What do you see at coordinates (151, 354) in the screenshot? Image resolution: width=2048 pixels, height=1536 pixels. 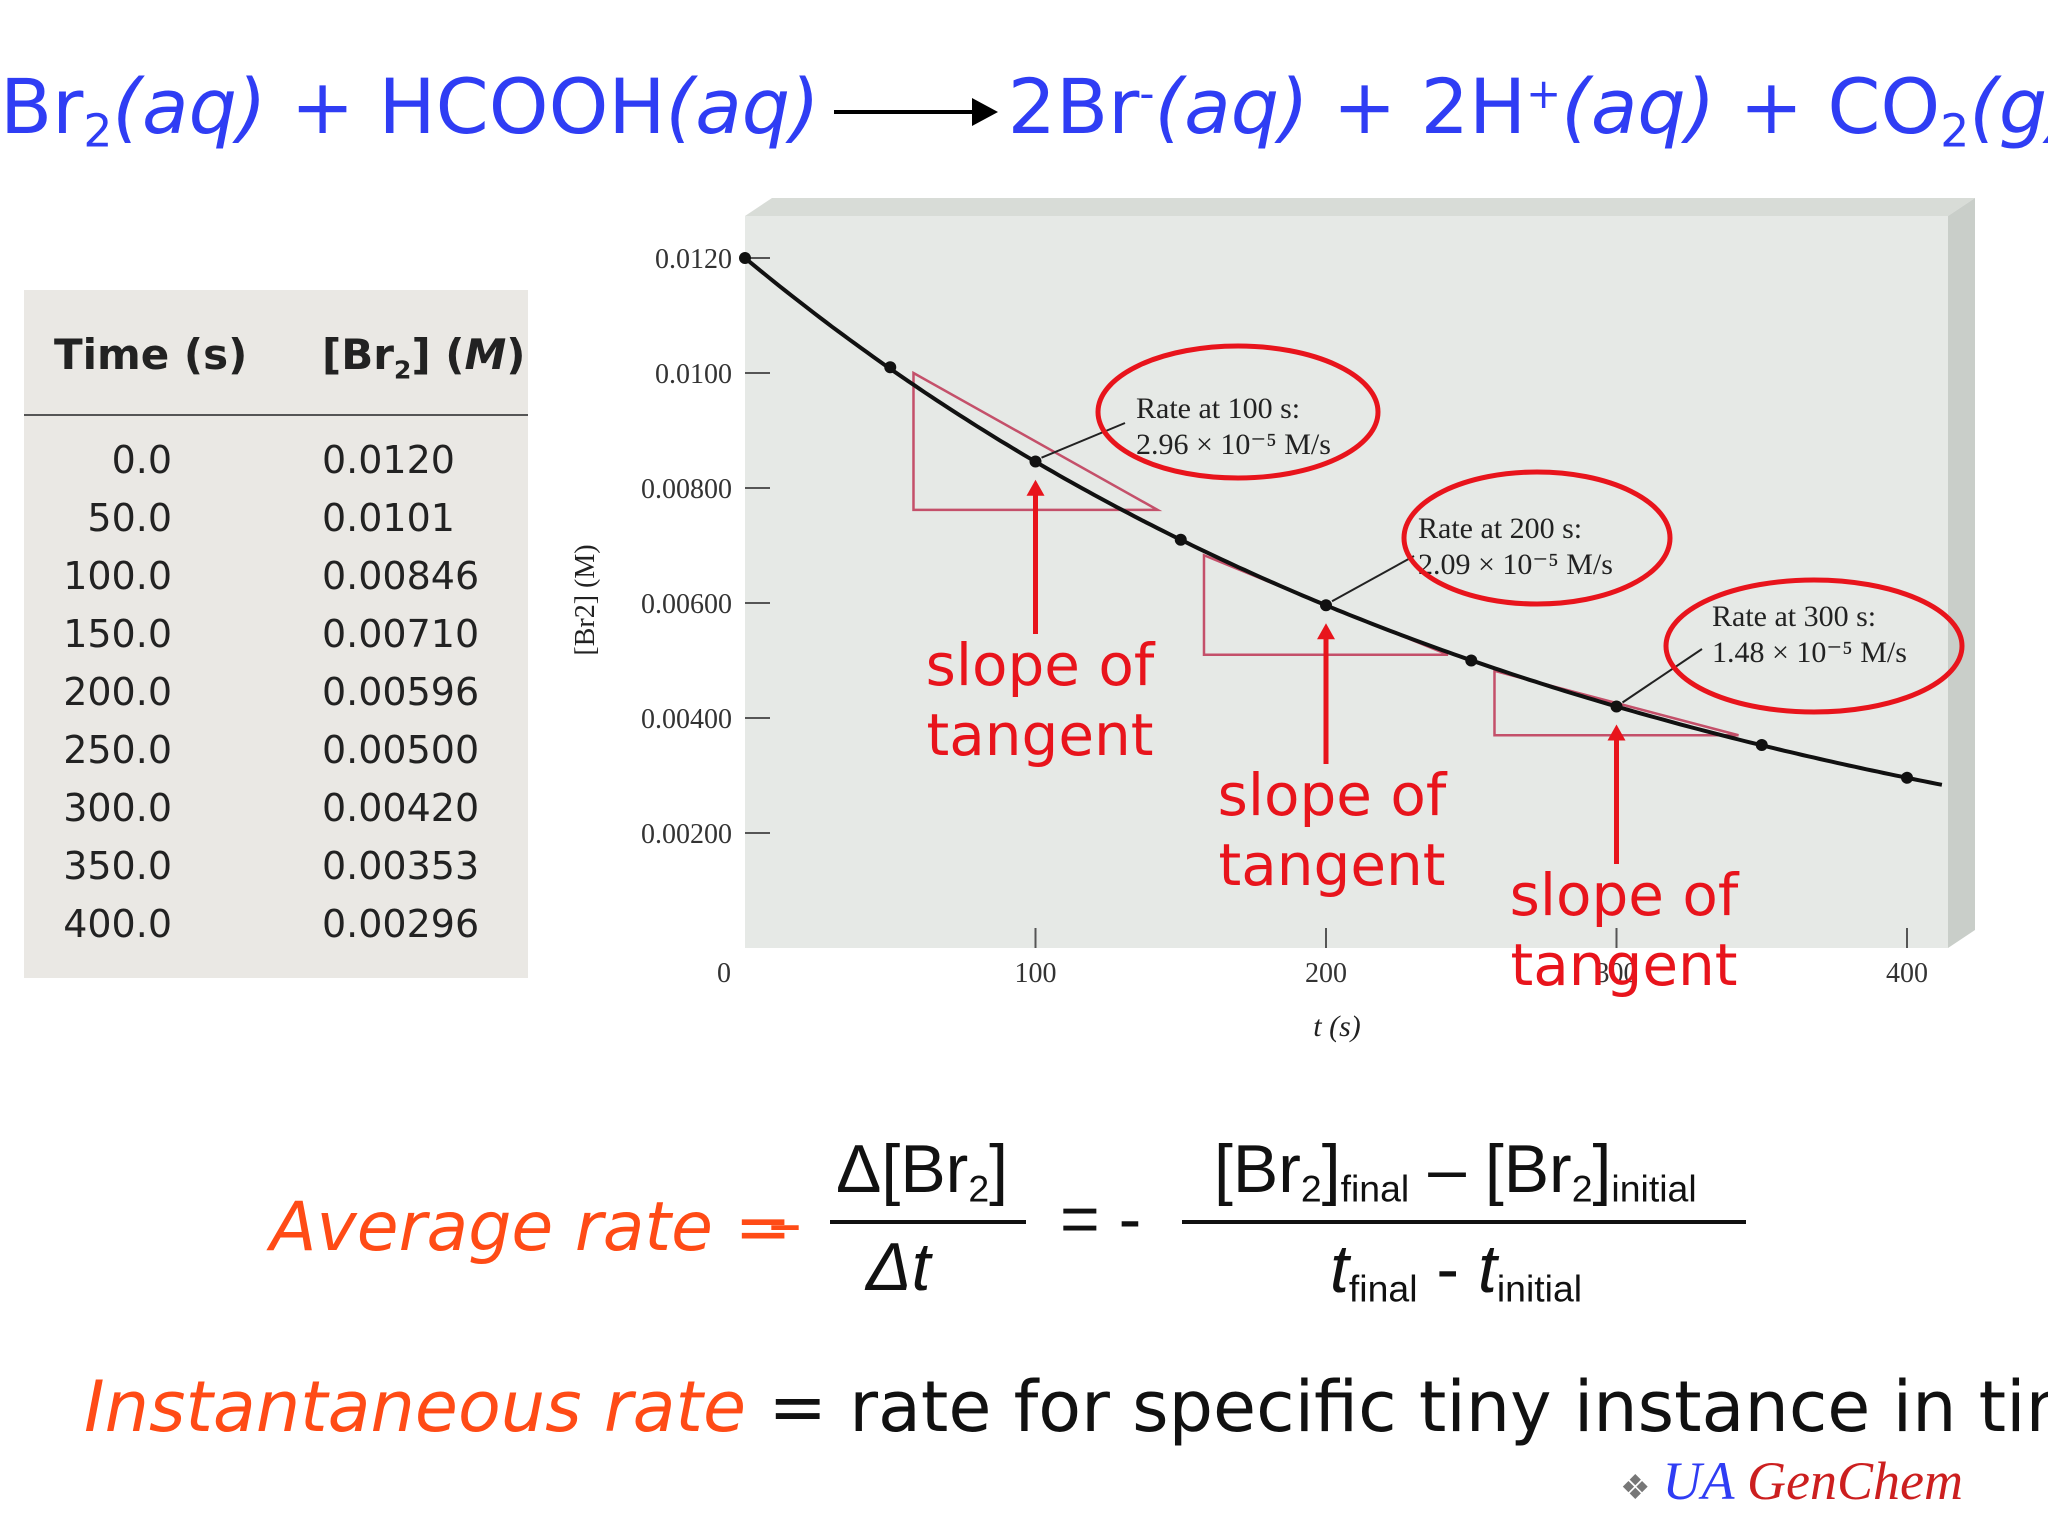 I see `table-header-time: Time (s)` at bounding box center [151, 354].